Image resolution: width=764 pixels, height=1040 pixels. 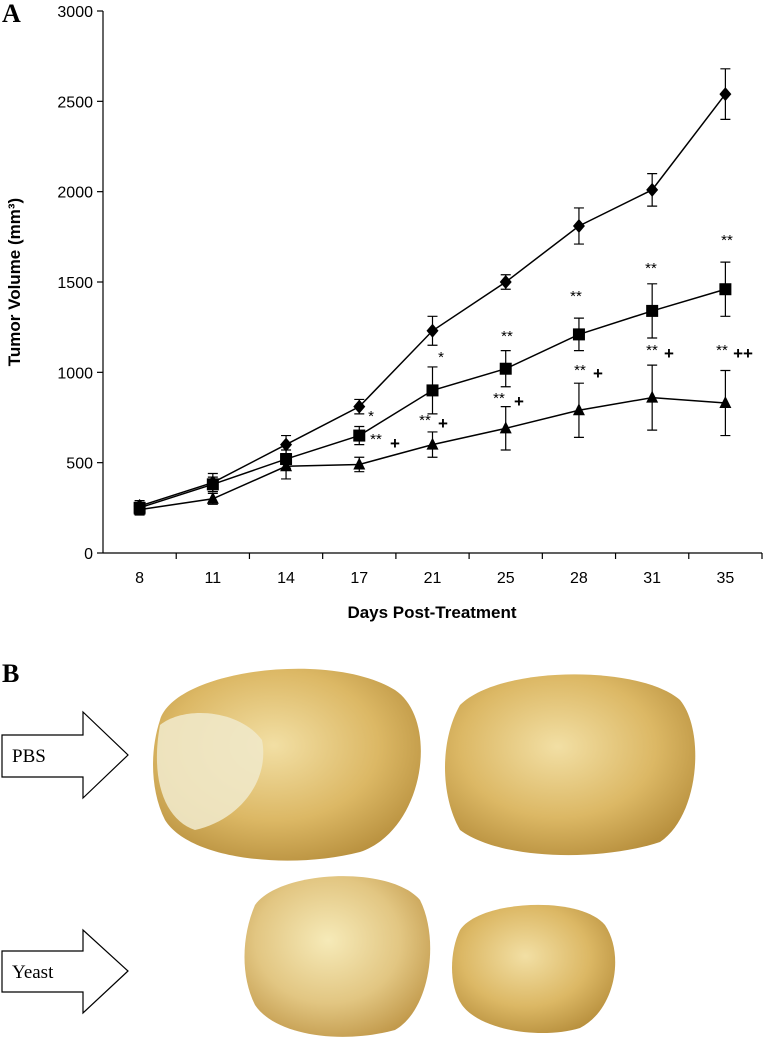 What do you see at coordinates (579, 578) in the screenshot?
I see `x-tick-label: 28` at bounding box center [579, 578].